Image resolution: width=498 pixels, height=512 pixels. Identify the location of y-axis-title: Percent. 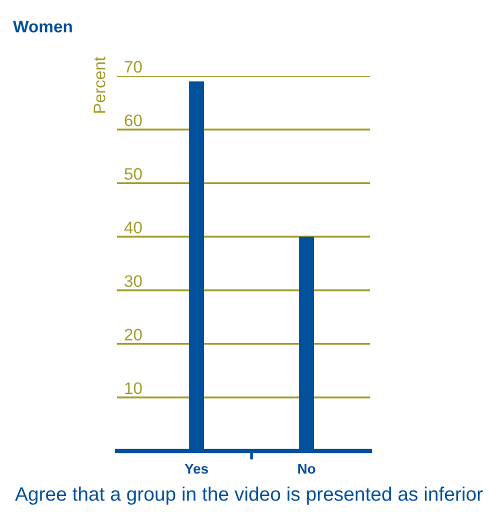
(100, 84).